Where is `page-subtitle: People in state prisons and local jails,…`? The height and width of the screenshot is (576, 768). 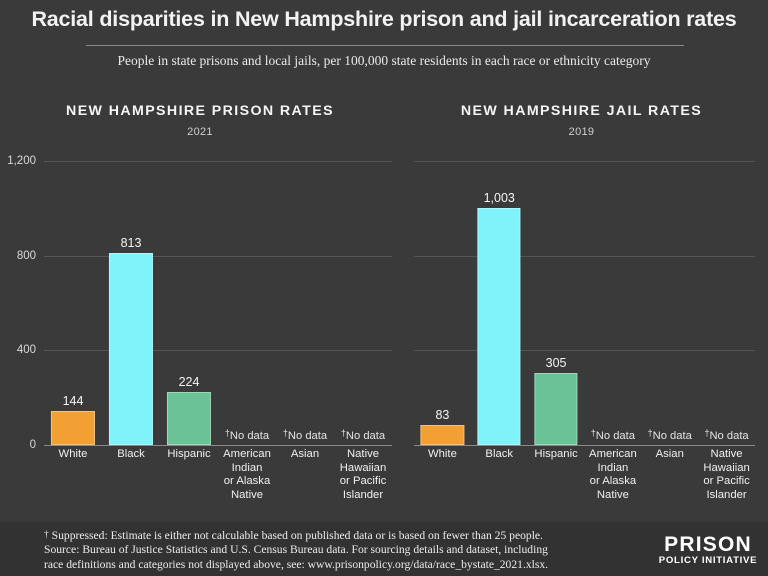 page-subtitle: People in state prisons and local jails,… is located at coordinates (384, 60).